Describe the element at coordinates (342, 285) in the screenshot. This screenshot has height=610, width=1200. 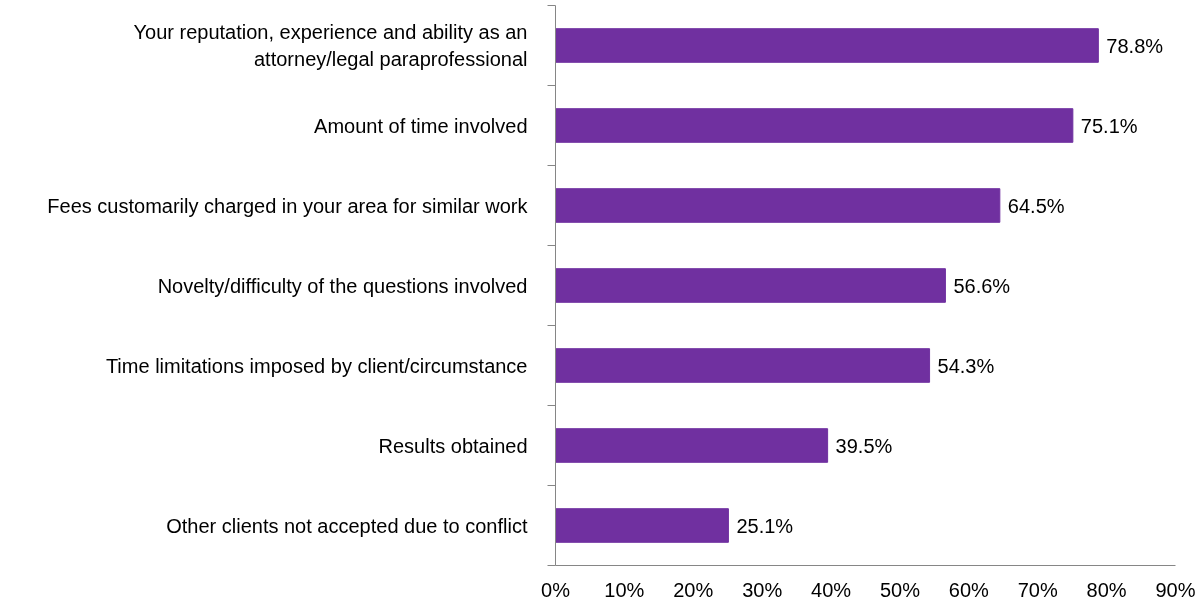
I see `y-tick-label: Novelty/difficulty of the questions involved` at that location.